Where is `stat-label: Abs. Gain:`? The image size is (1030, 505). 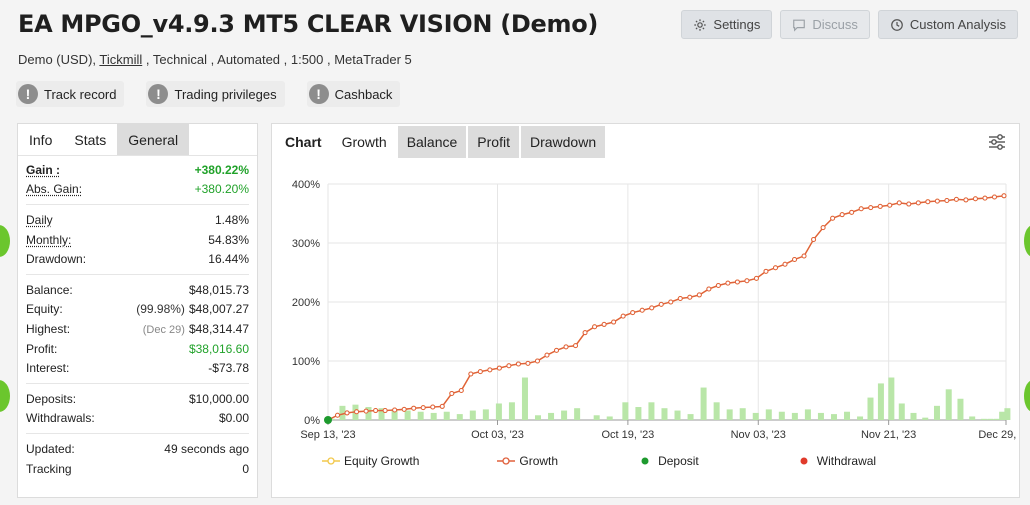 stat-label: Abs. Gain: is located at coordinates (54, 189).